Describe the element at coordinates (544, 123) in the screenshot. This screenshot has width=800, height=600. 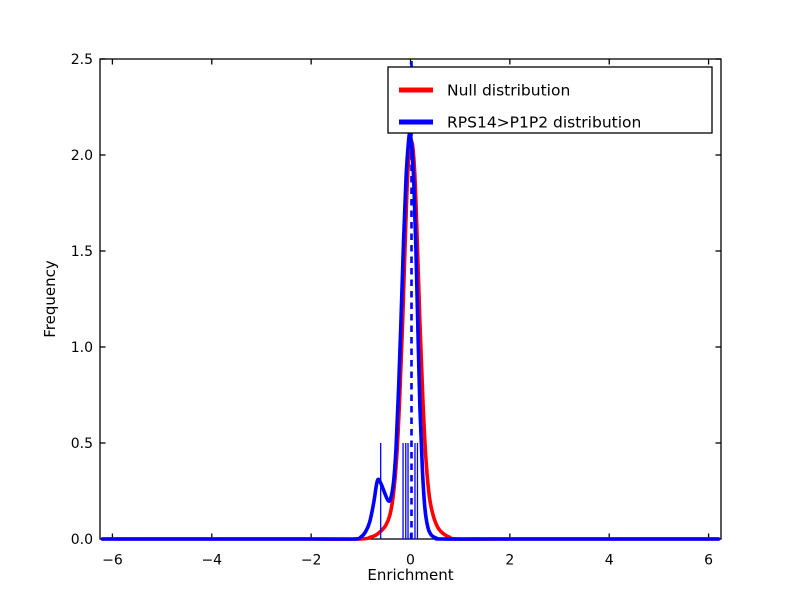
I see `legend-entry-label: RPS14>P1P2 distribution` at that location.